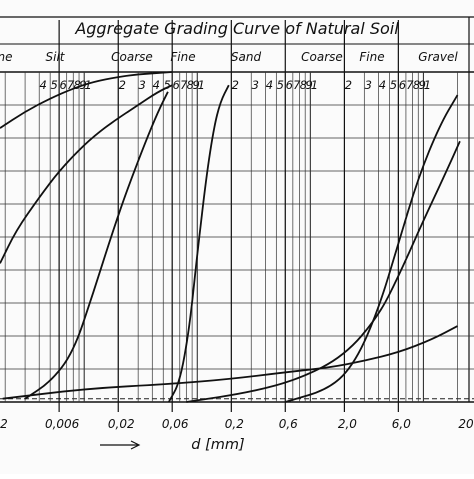 Image resolution: width=474 pixels, height=479 pixels. Describe the element at coordinates (288, 424) in the screenshot. I see `bottom-tick-label: 0,6` at that location.